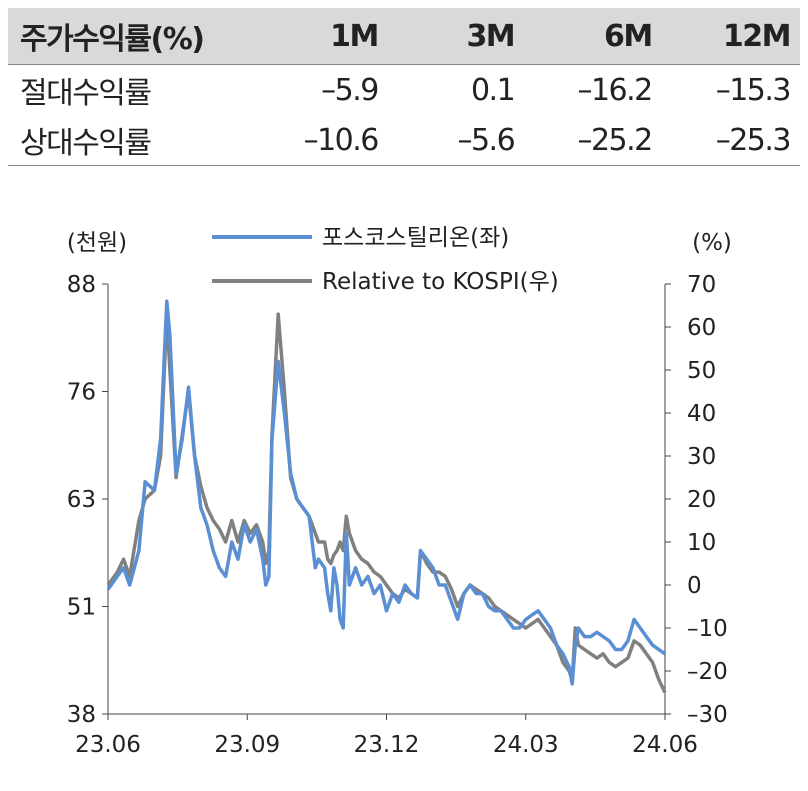 The width and height of the screenshot is (808, 791). What do you see at coordinates (701, 457) in the screenshot?
I see `y-right-tick-label: 30` at bounding box center [701, 457].